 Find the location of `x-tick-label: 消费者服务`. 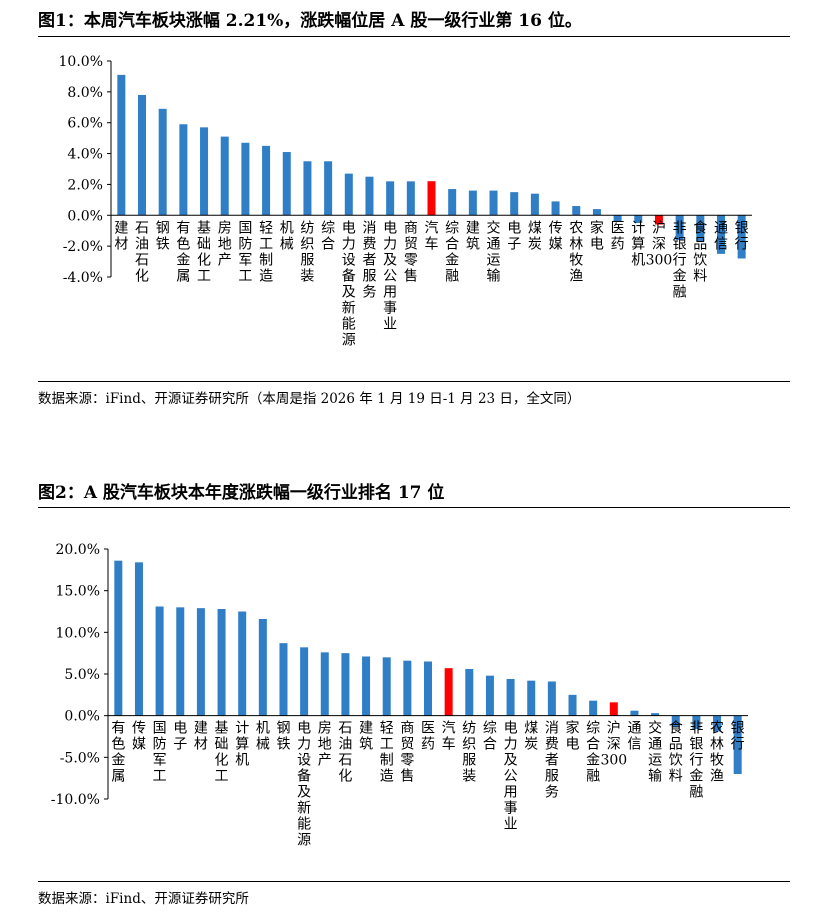

x-tick-label: 消费者服务 is located at coordinates (552, 761).